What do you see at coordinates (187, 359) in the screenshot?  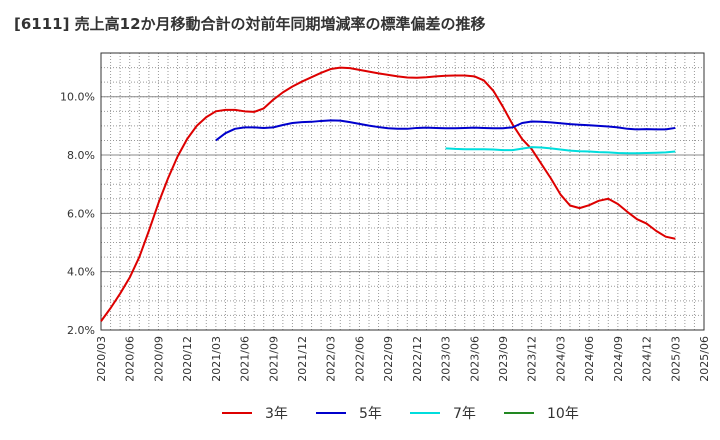 I see `x-tick-label: 2020/12` at bounding box center [187, 359].